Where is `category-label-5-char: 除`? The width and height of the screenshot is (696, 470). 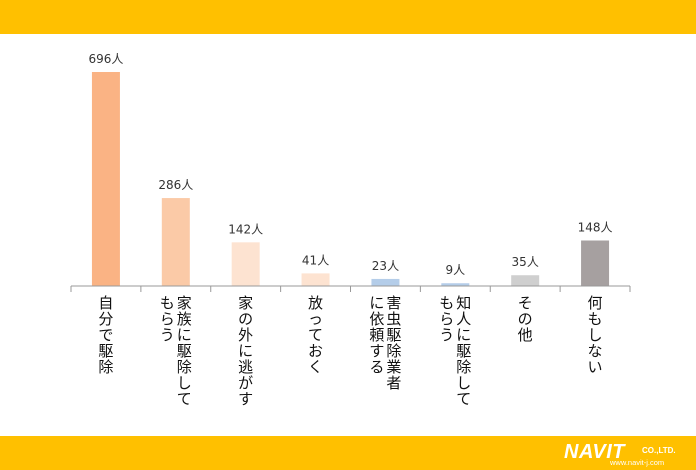 category-label-5-char: 除 is located at coordinates (393, 351).